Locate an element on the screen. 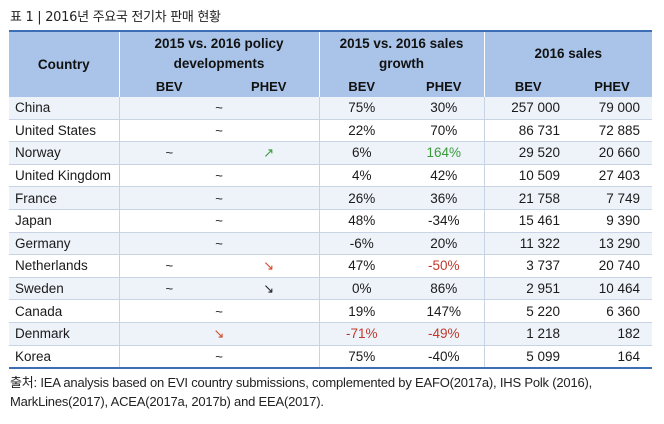  sales-phev-cell: 7 749 is located at coordinates (612, 198).